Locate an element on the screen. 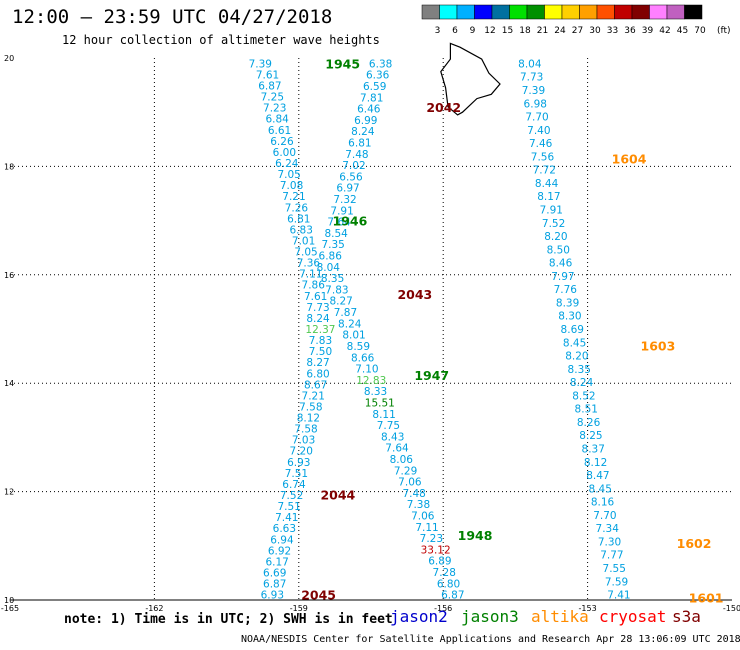 Image resolution: width=740 pixels, height=650 pixels. pass-time-label: 1604 is located at coordinates (629, 158).